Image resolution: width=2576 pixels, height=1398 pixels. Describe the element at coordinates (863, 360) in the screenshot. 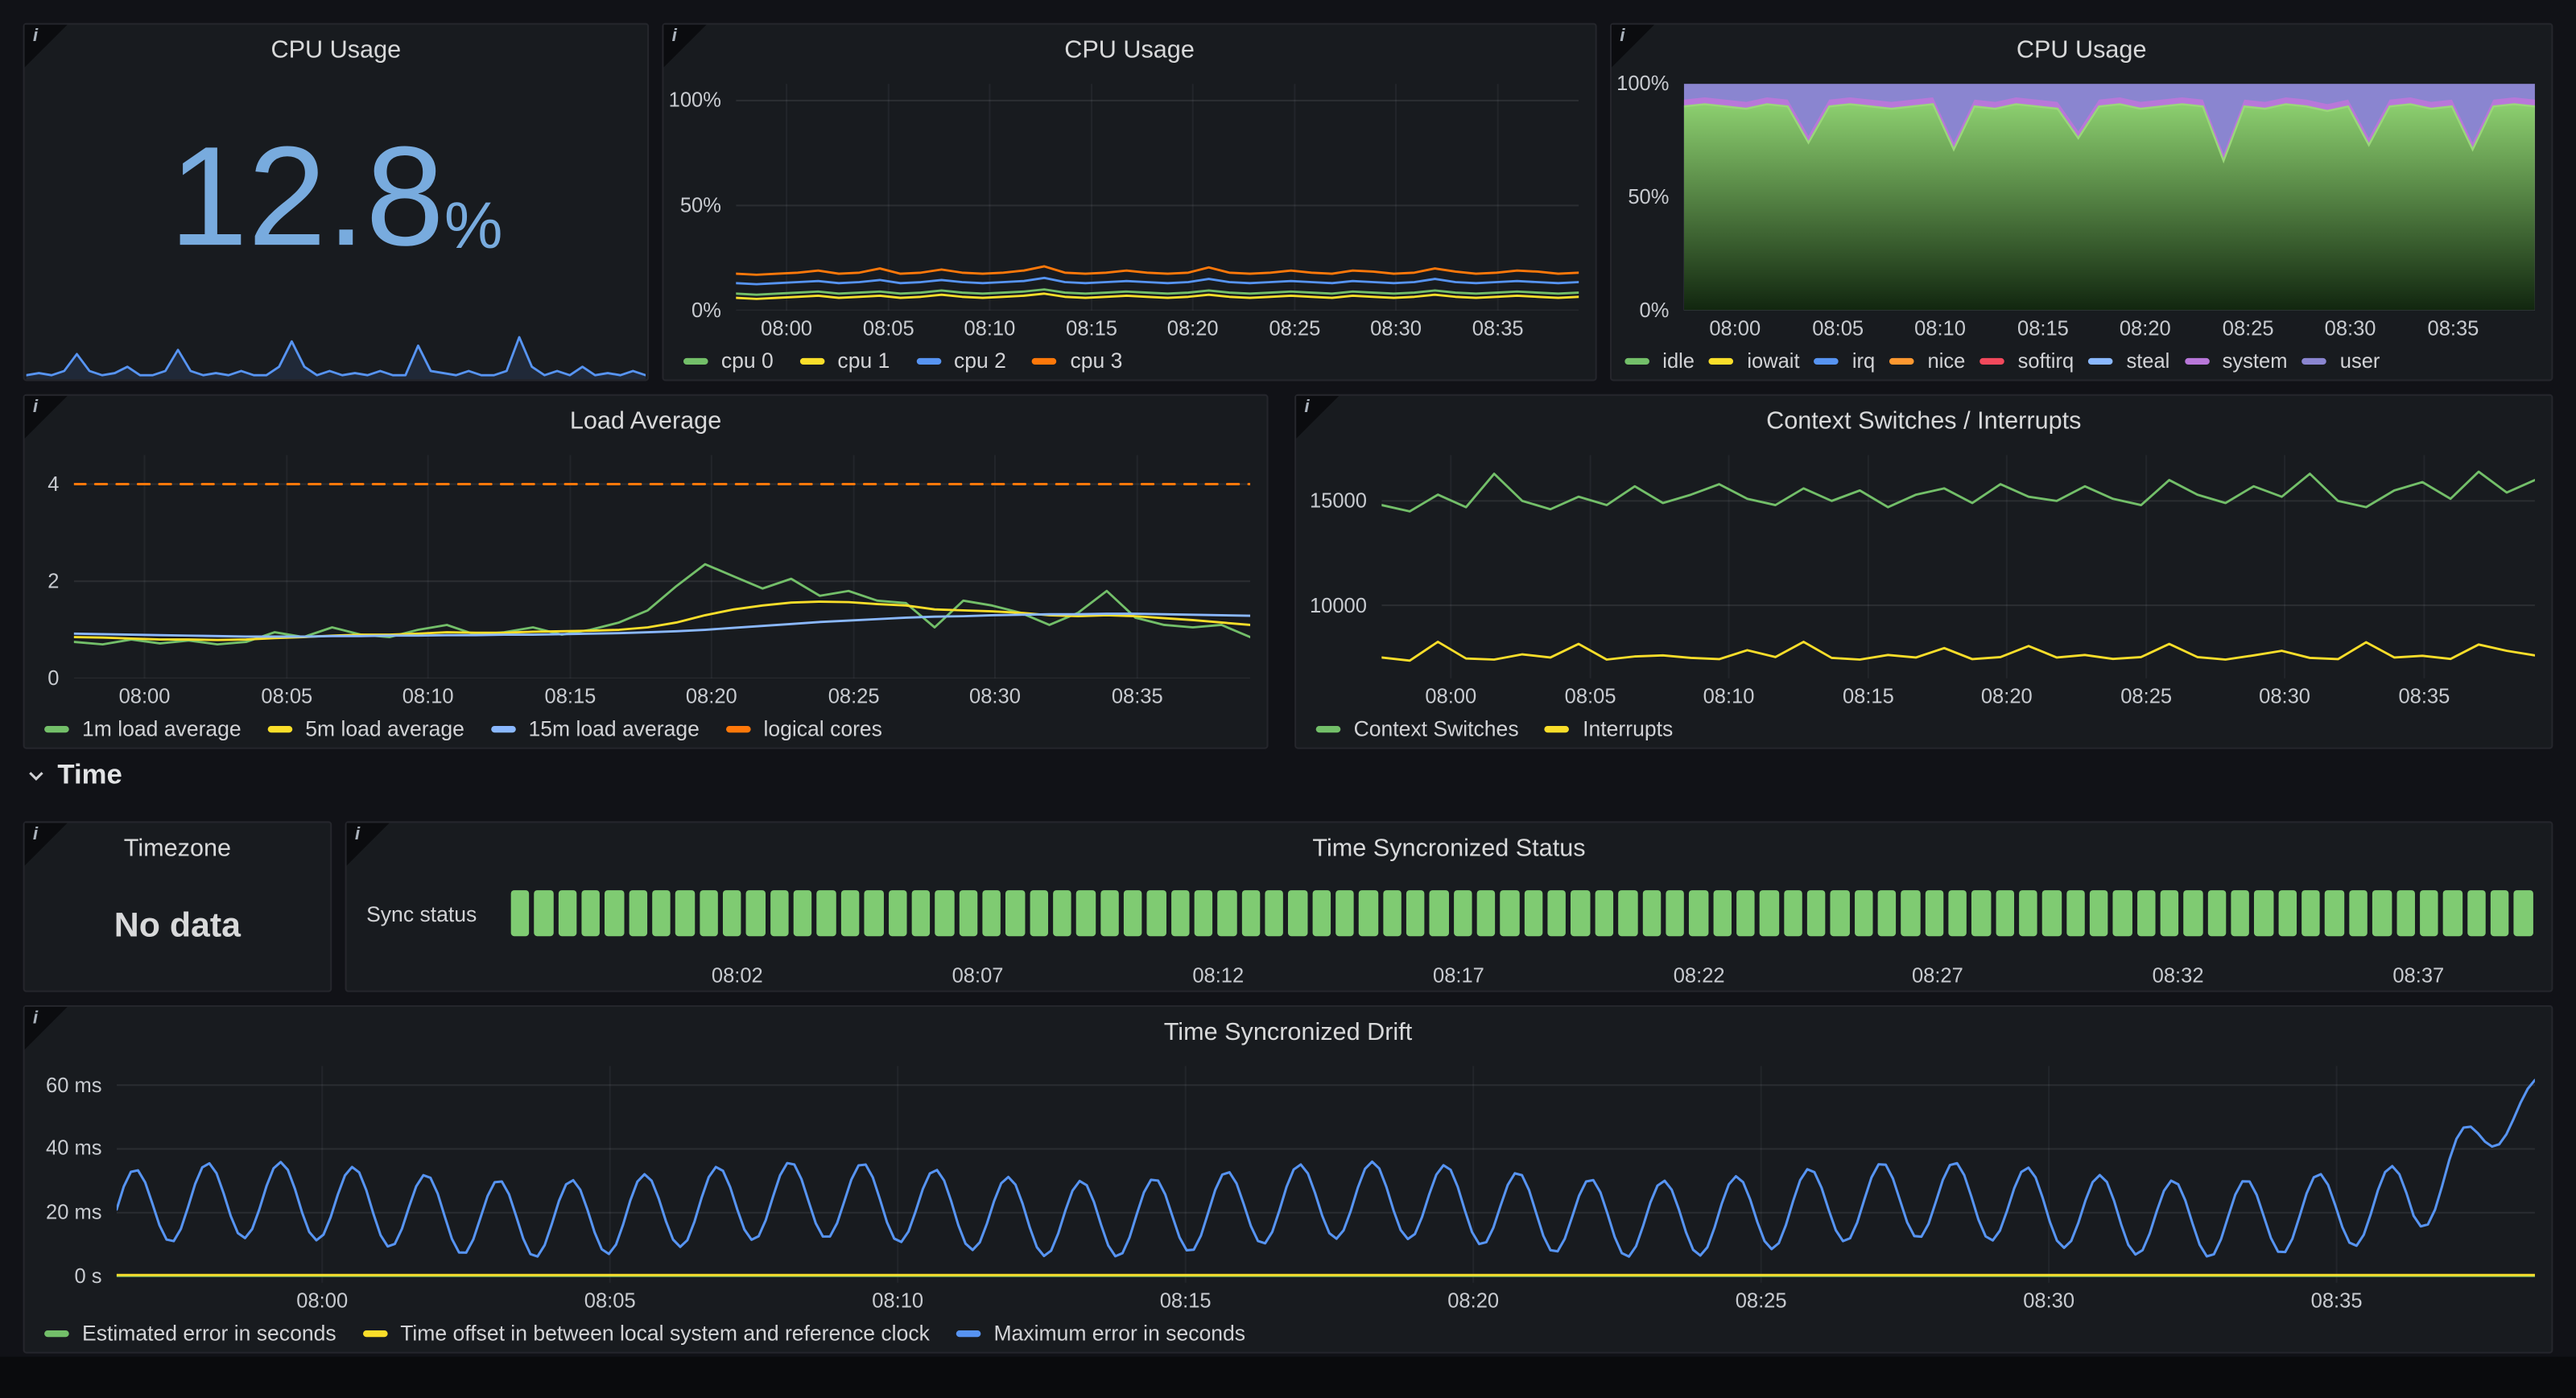

I see `legend-label: cpu 1` at that location.